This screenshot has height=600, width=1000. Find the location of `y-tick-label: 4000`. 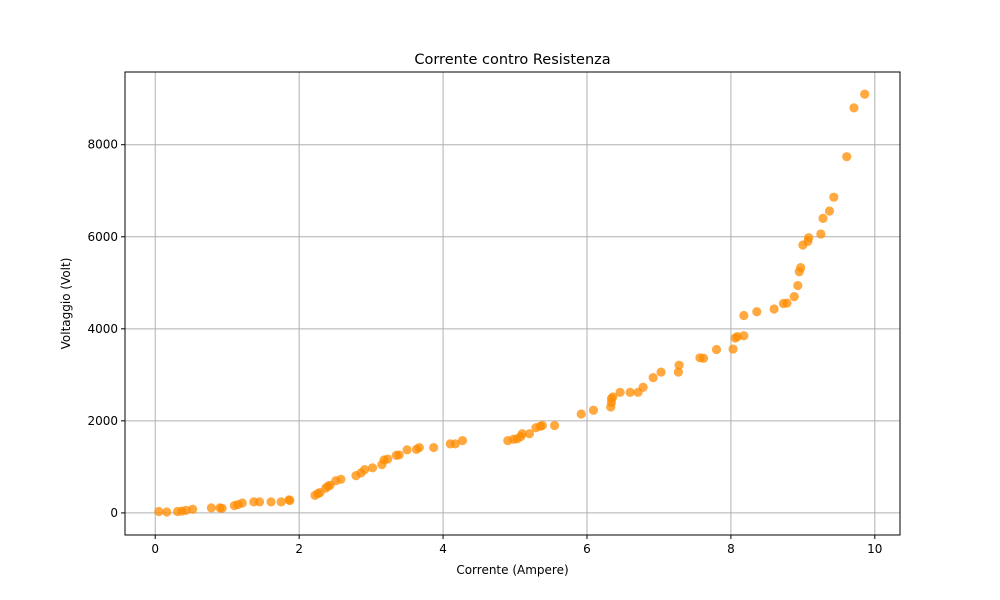

y-tick-label: 4000 is located at coordinates (102, 329).